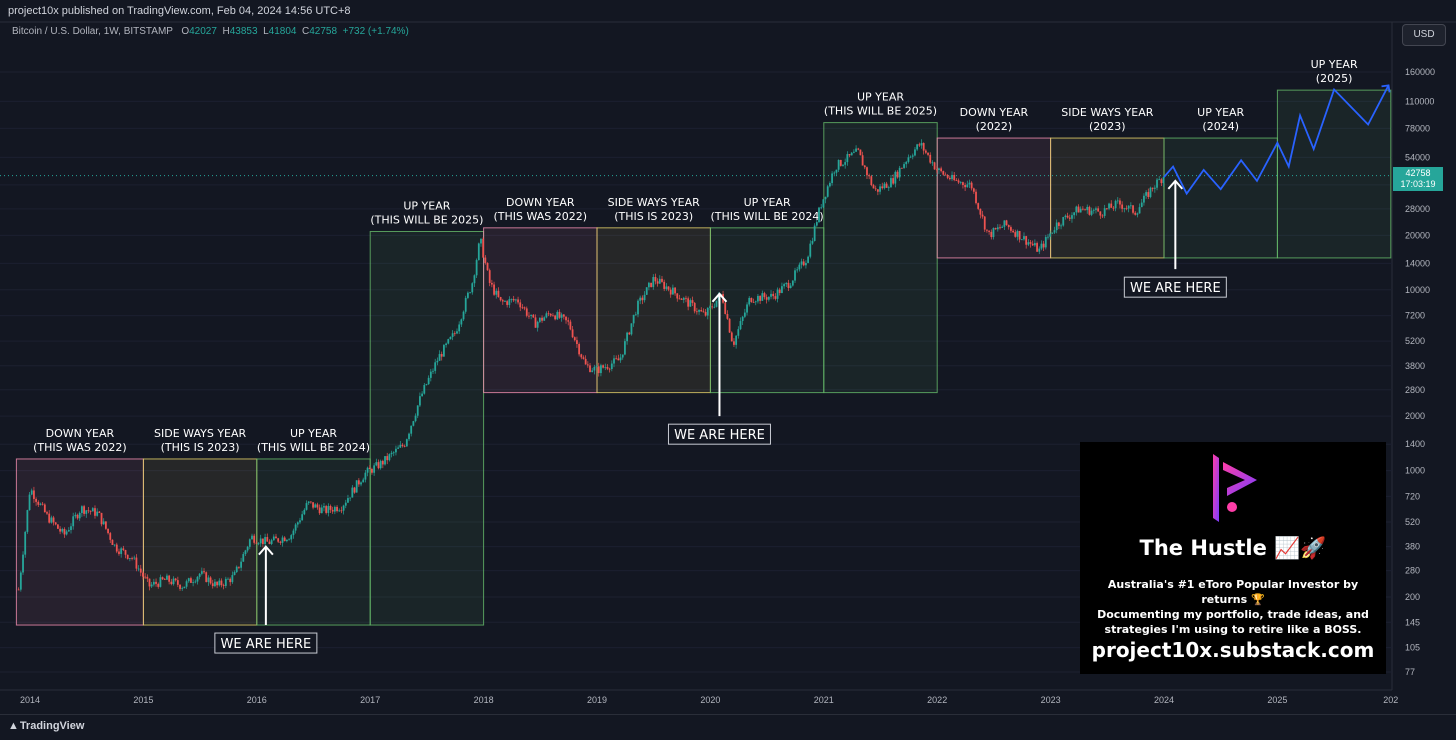 The image size is (1456, 740). I want to click on promo-url: project10x.substack.com, so click(1233, 650).